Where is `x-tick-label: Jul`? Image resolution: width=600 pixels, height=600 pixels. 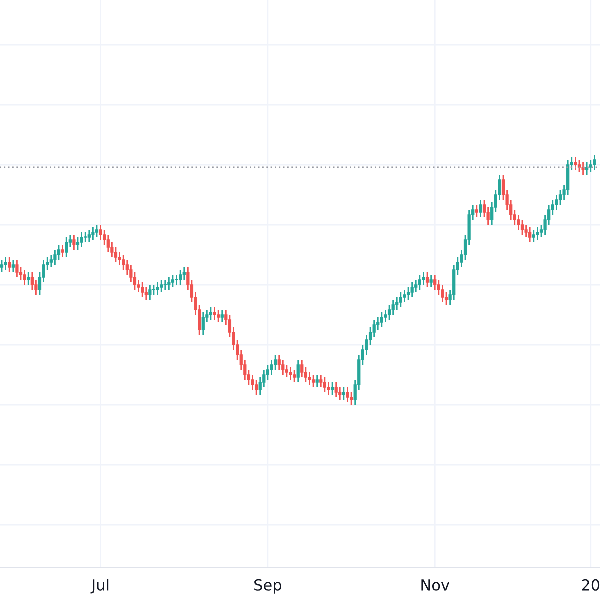
x-tick-label: Jul is located at coordinates (99, 586).